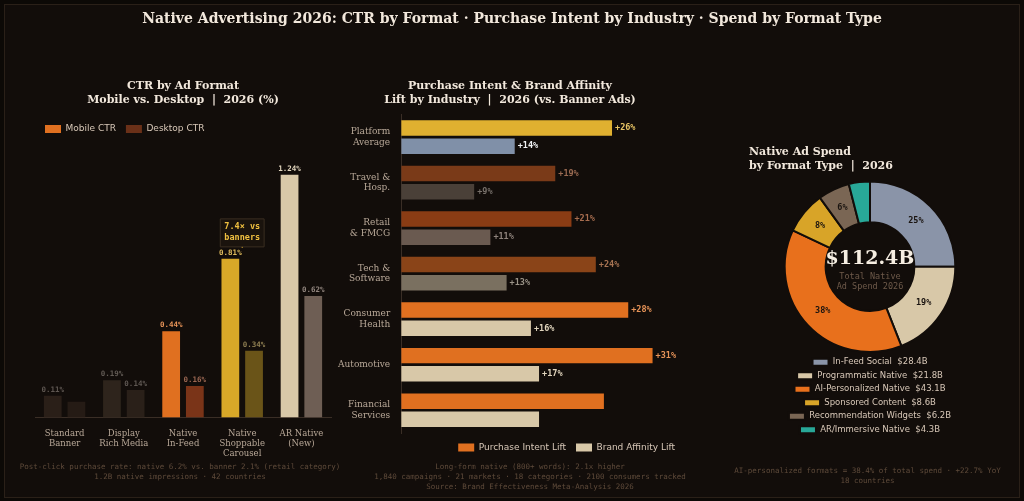 The height and width of the screenshot is (501, 1024). I want to click on data-label: 38%, so click(823, 310).